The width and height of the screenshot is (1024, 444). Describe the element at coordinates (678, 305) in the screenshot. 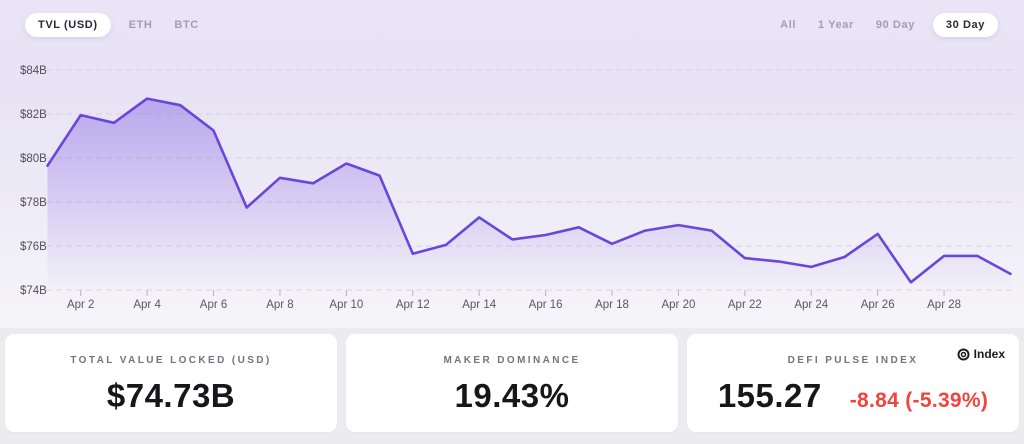

I see `x-tick-label: Apr 20` at that location.